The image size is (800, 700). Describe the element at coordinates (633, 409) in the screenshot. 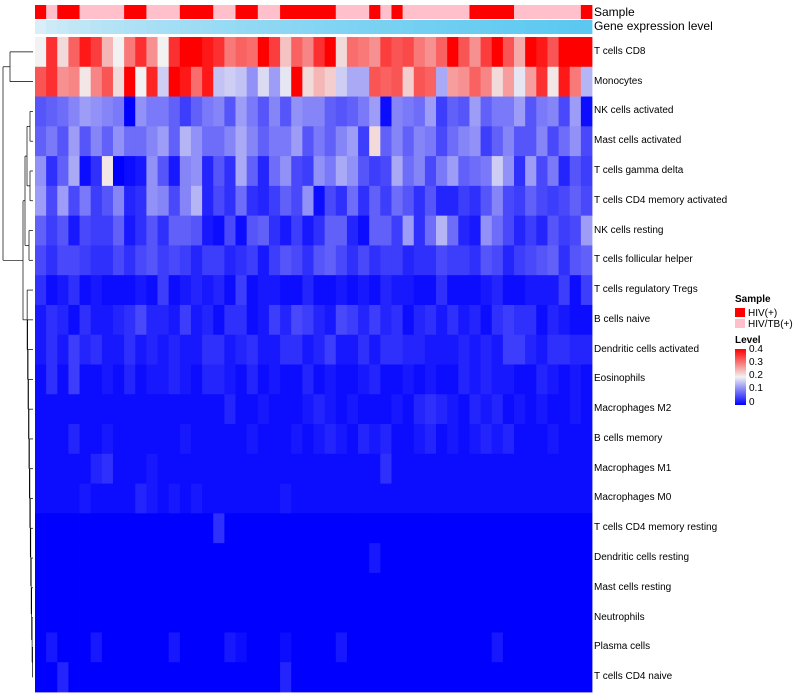

I see `row-label: Macrophages M2` at that location.